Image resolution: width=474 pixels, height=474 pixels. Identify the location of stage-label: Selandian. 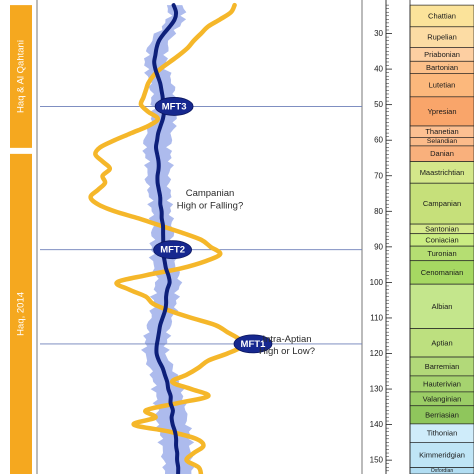
(442, 141).